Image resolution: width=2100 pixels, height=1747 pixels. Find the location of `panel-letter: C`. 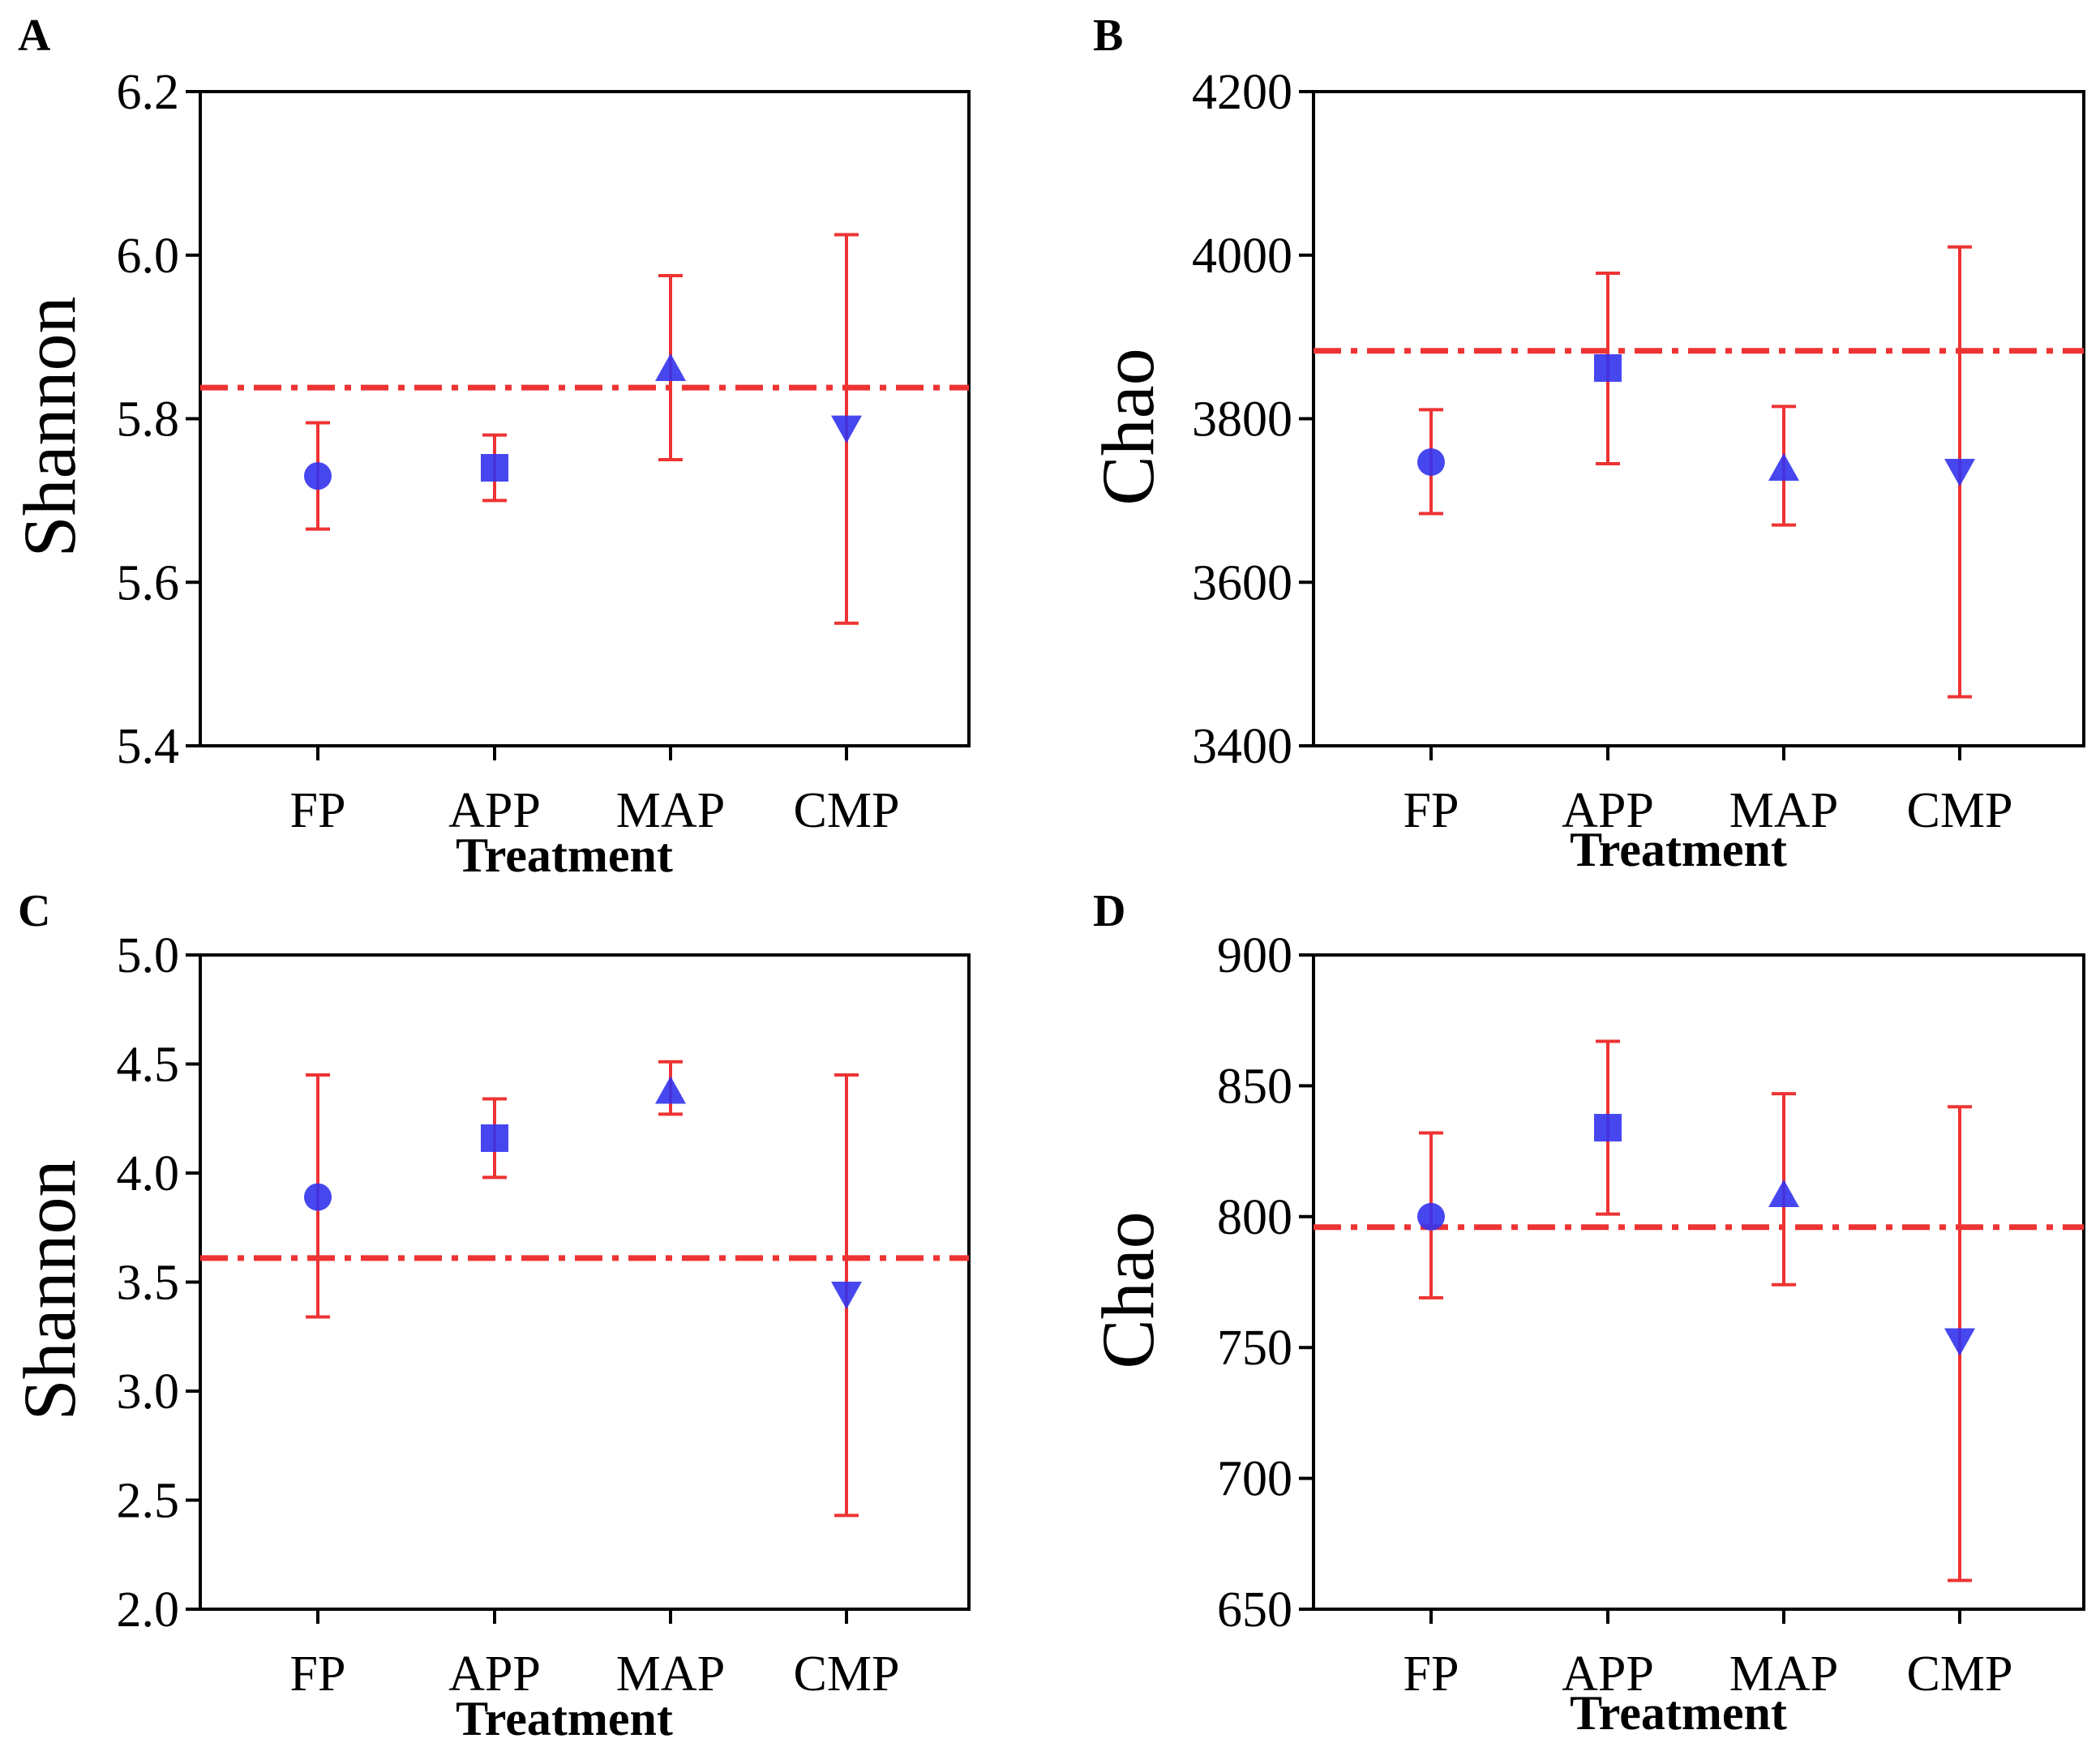

panel-letter: C is located at coordinates (34, 911).